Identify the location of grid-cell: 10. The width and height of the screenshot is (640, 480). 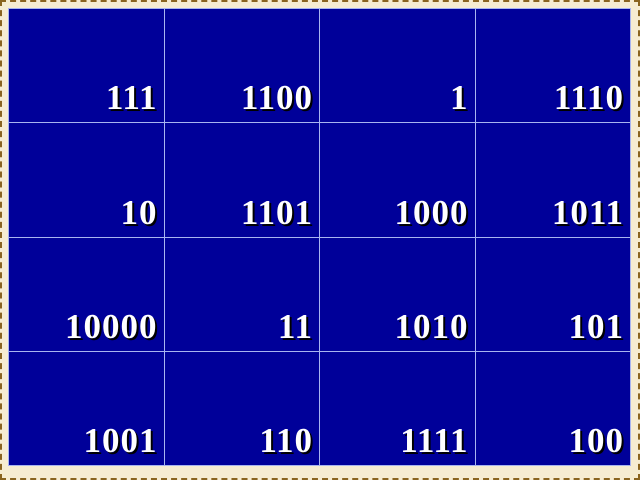
(86, 180).